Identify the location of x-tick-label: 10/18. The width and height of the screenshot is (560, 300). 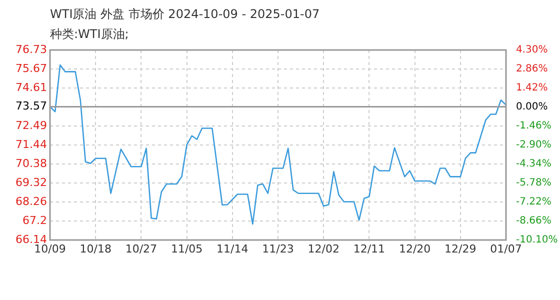
(96, 249).